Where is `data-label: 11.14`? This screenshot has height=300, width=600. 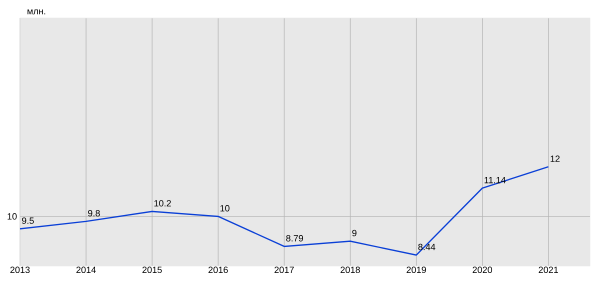
data-label: 11.14 is located at coordinates (495, 180).